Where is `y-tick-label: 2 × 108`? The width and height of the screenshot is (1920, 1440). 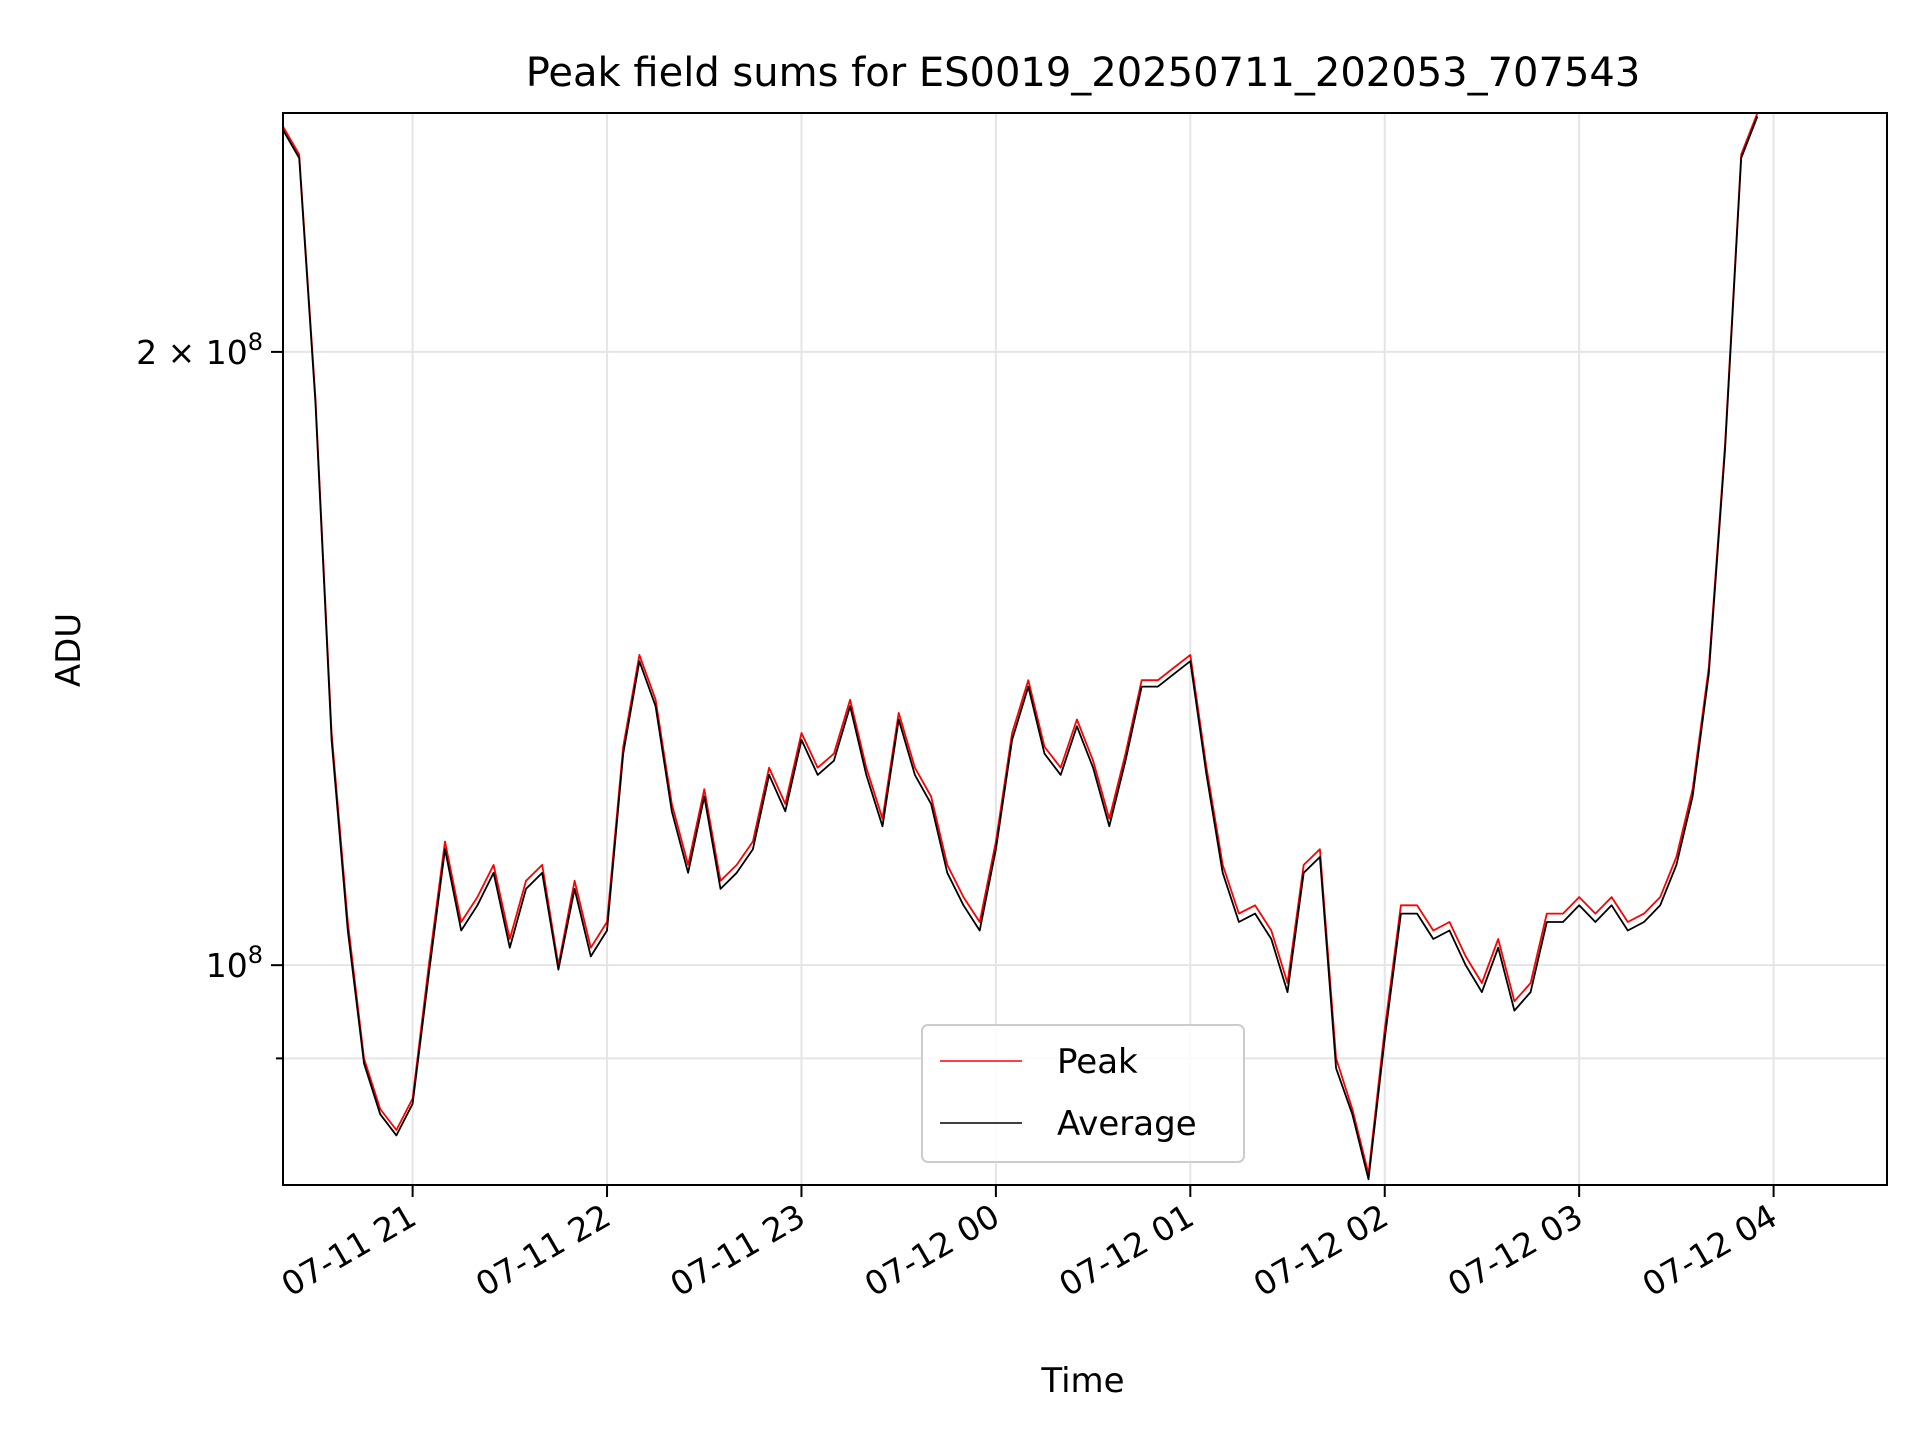
y-tick-label: 2 × 108 is located at coordinates (199, 350).